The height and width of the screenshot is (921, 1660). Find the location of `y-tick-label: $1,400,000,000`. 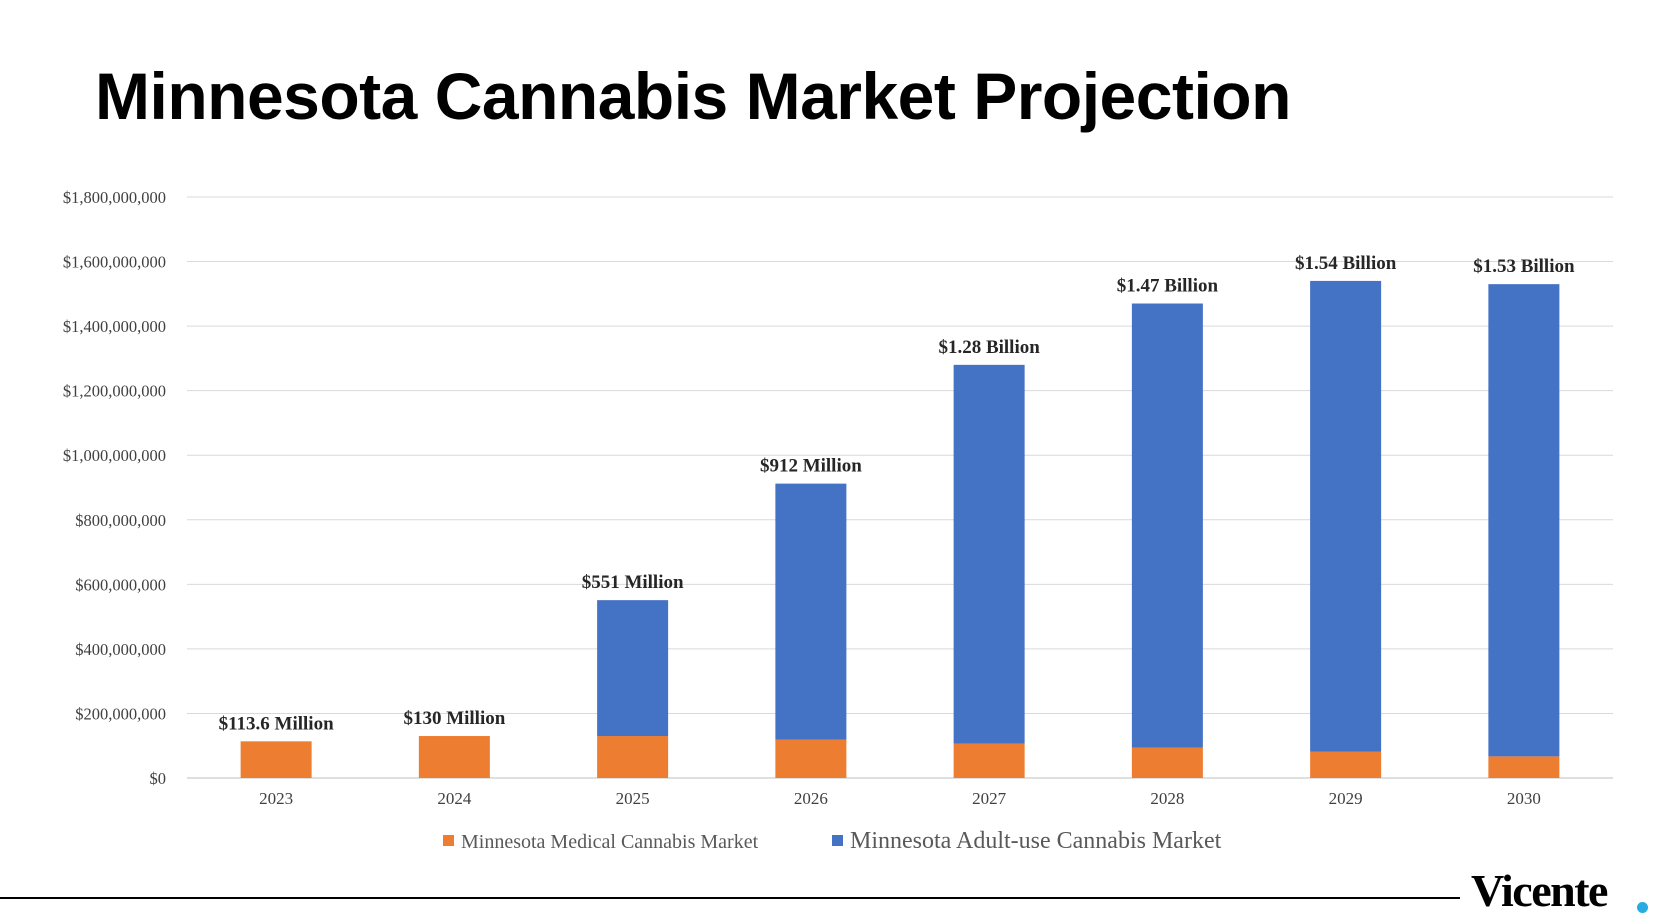

y-tick-label: $1,400,000,000 is located at coordinates (114, 326).